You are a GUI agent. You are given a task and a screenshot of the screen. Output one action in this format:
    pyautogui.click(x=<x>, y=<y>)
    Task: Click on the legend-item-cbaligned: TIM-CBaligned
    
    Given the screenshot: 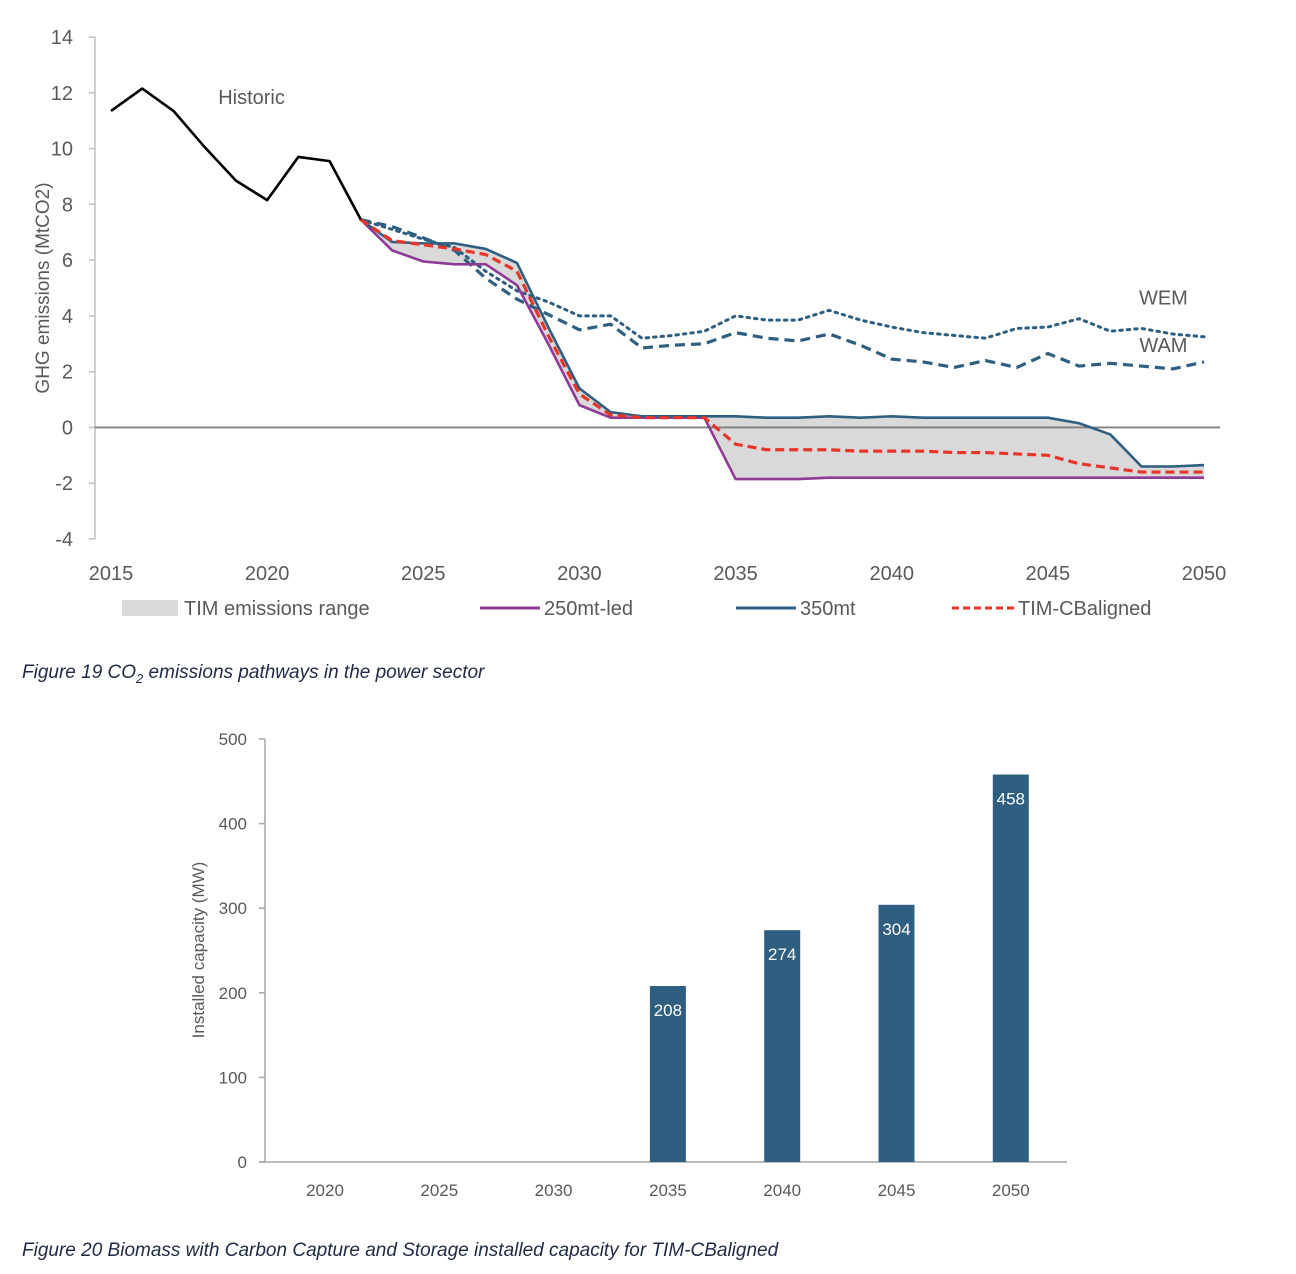 What is the action you would take?
    pyautogui.click(x=1051, y=609)
    